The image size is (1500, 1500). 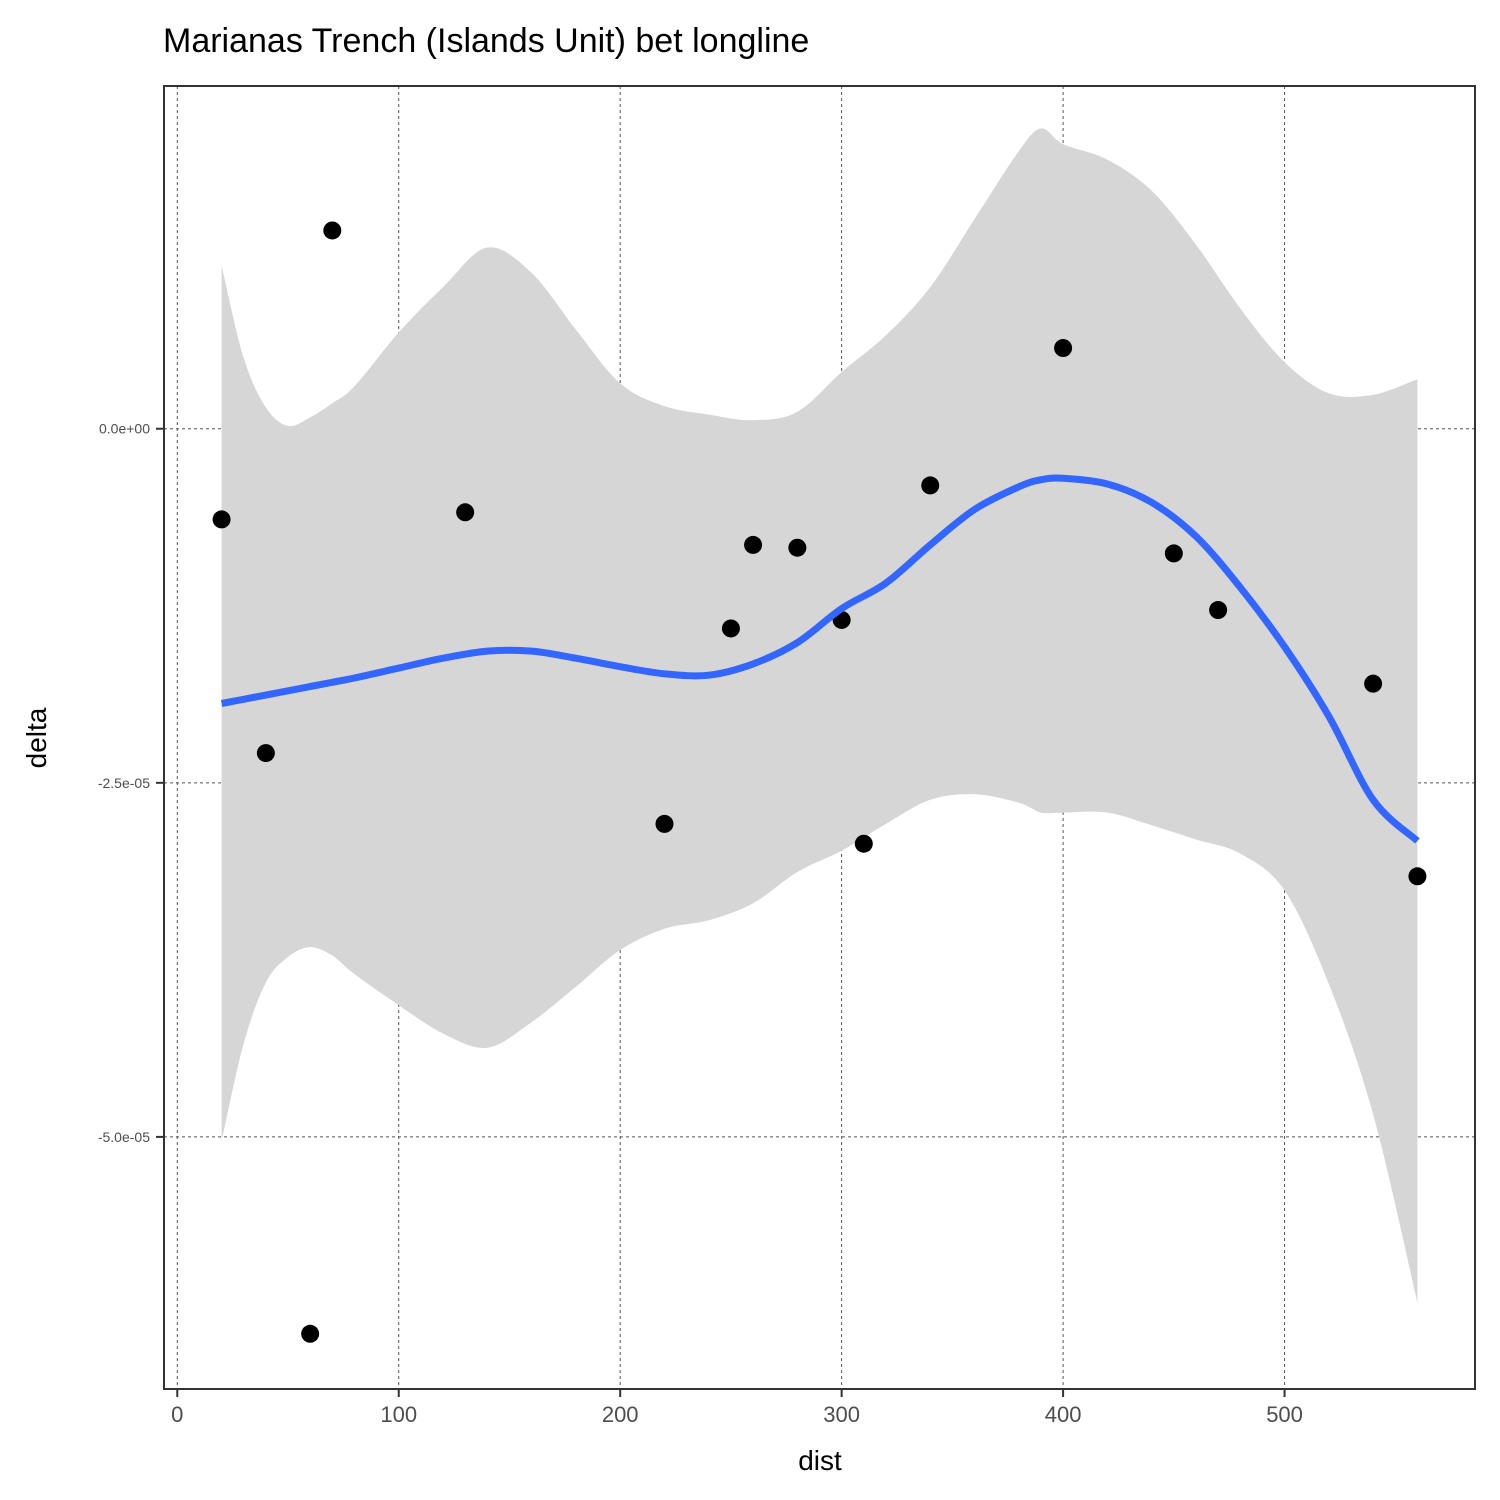 What do you see at coordinates (124, 1137) in the screenshot?
I see `y-tick-label: -5.0e-05` at bounding box center [124, 1137].